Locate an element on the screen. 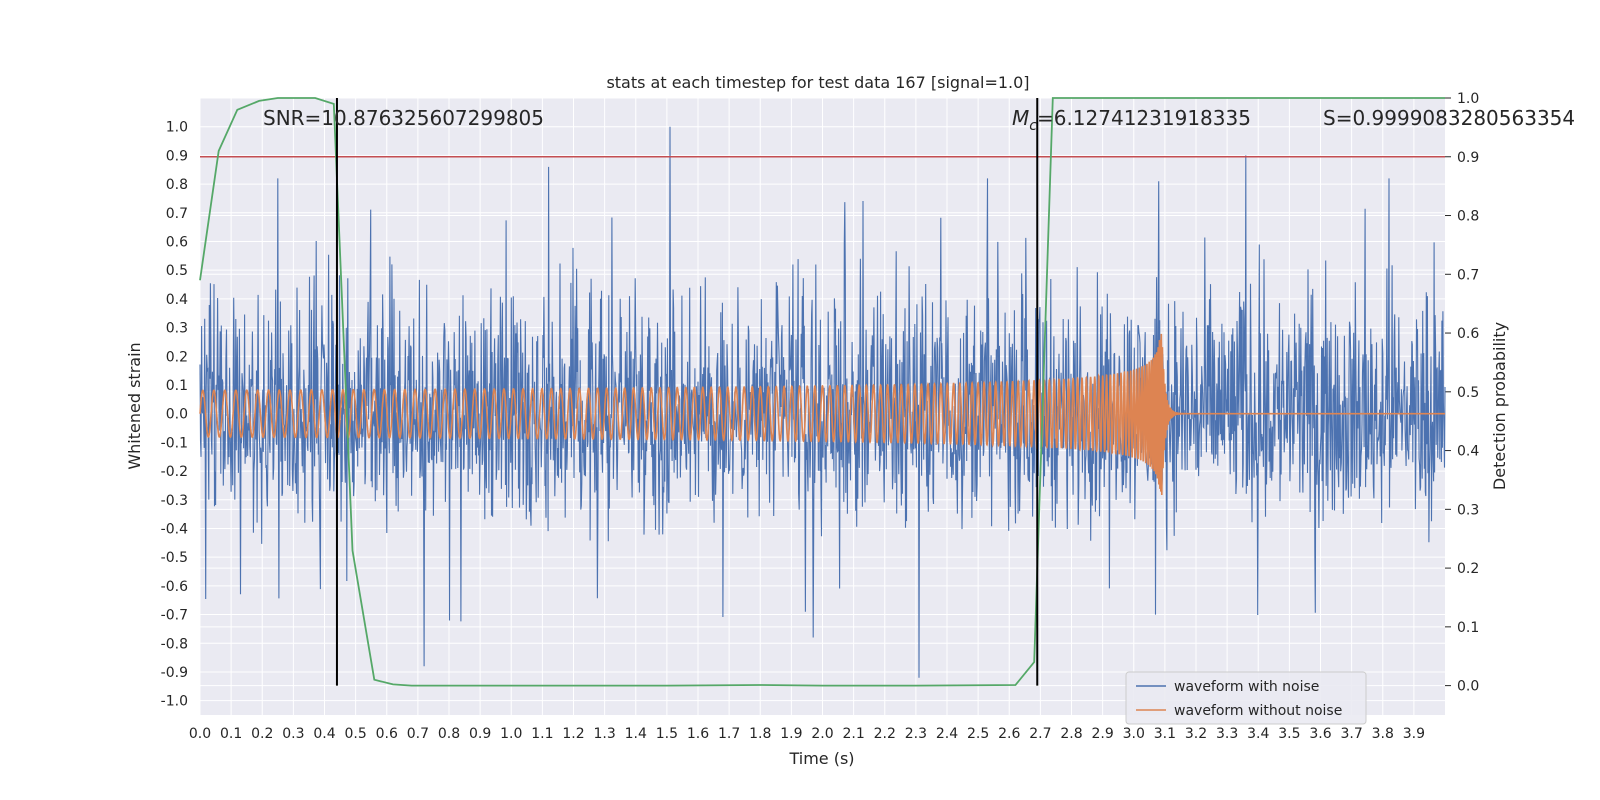  chirp-mass-annotation: Mc=6.12741231918335 is located at coordinates (1131, 120).